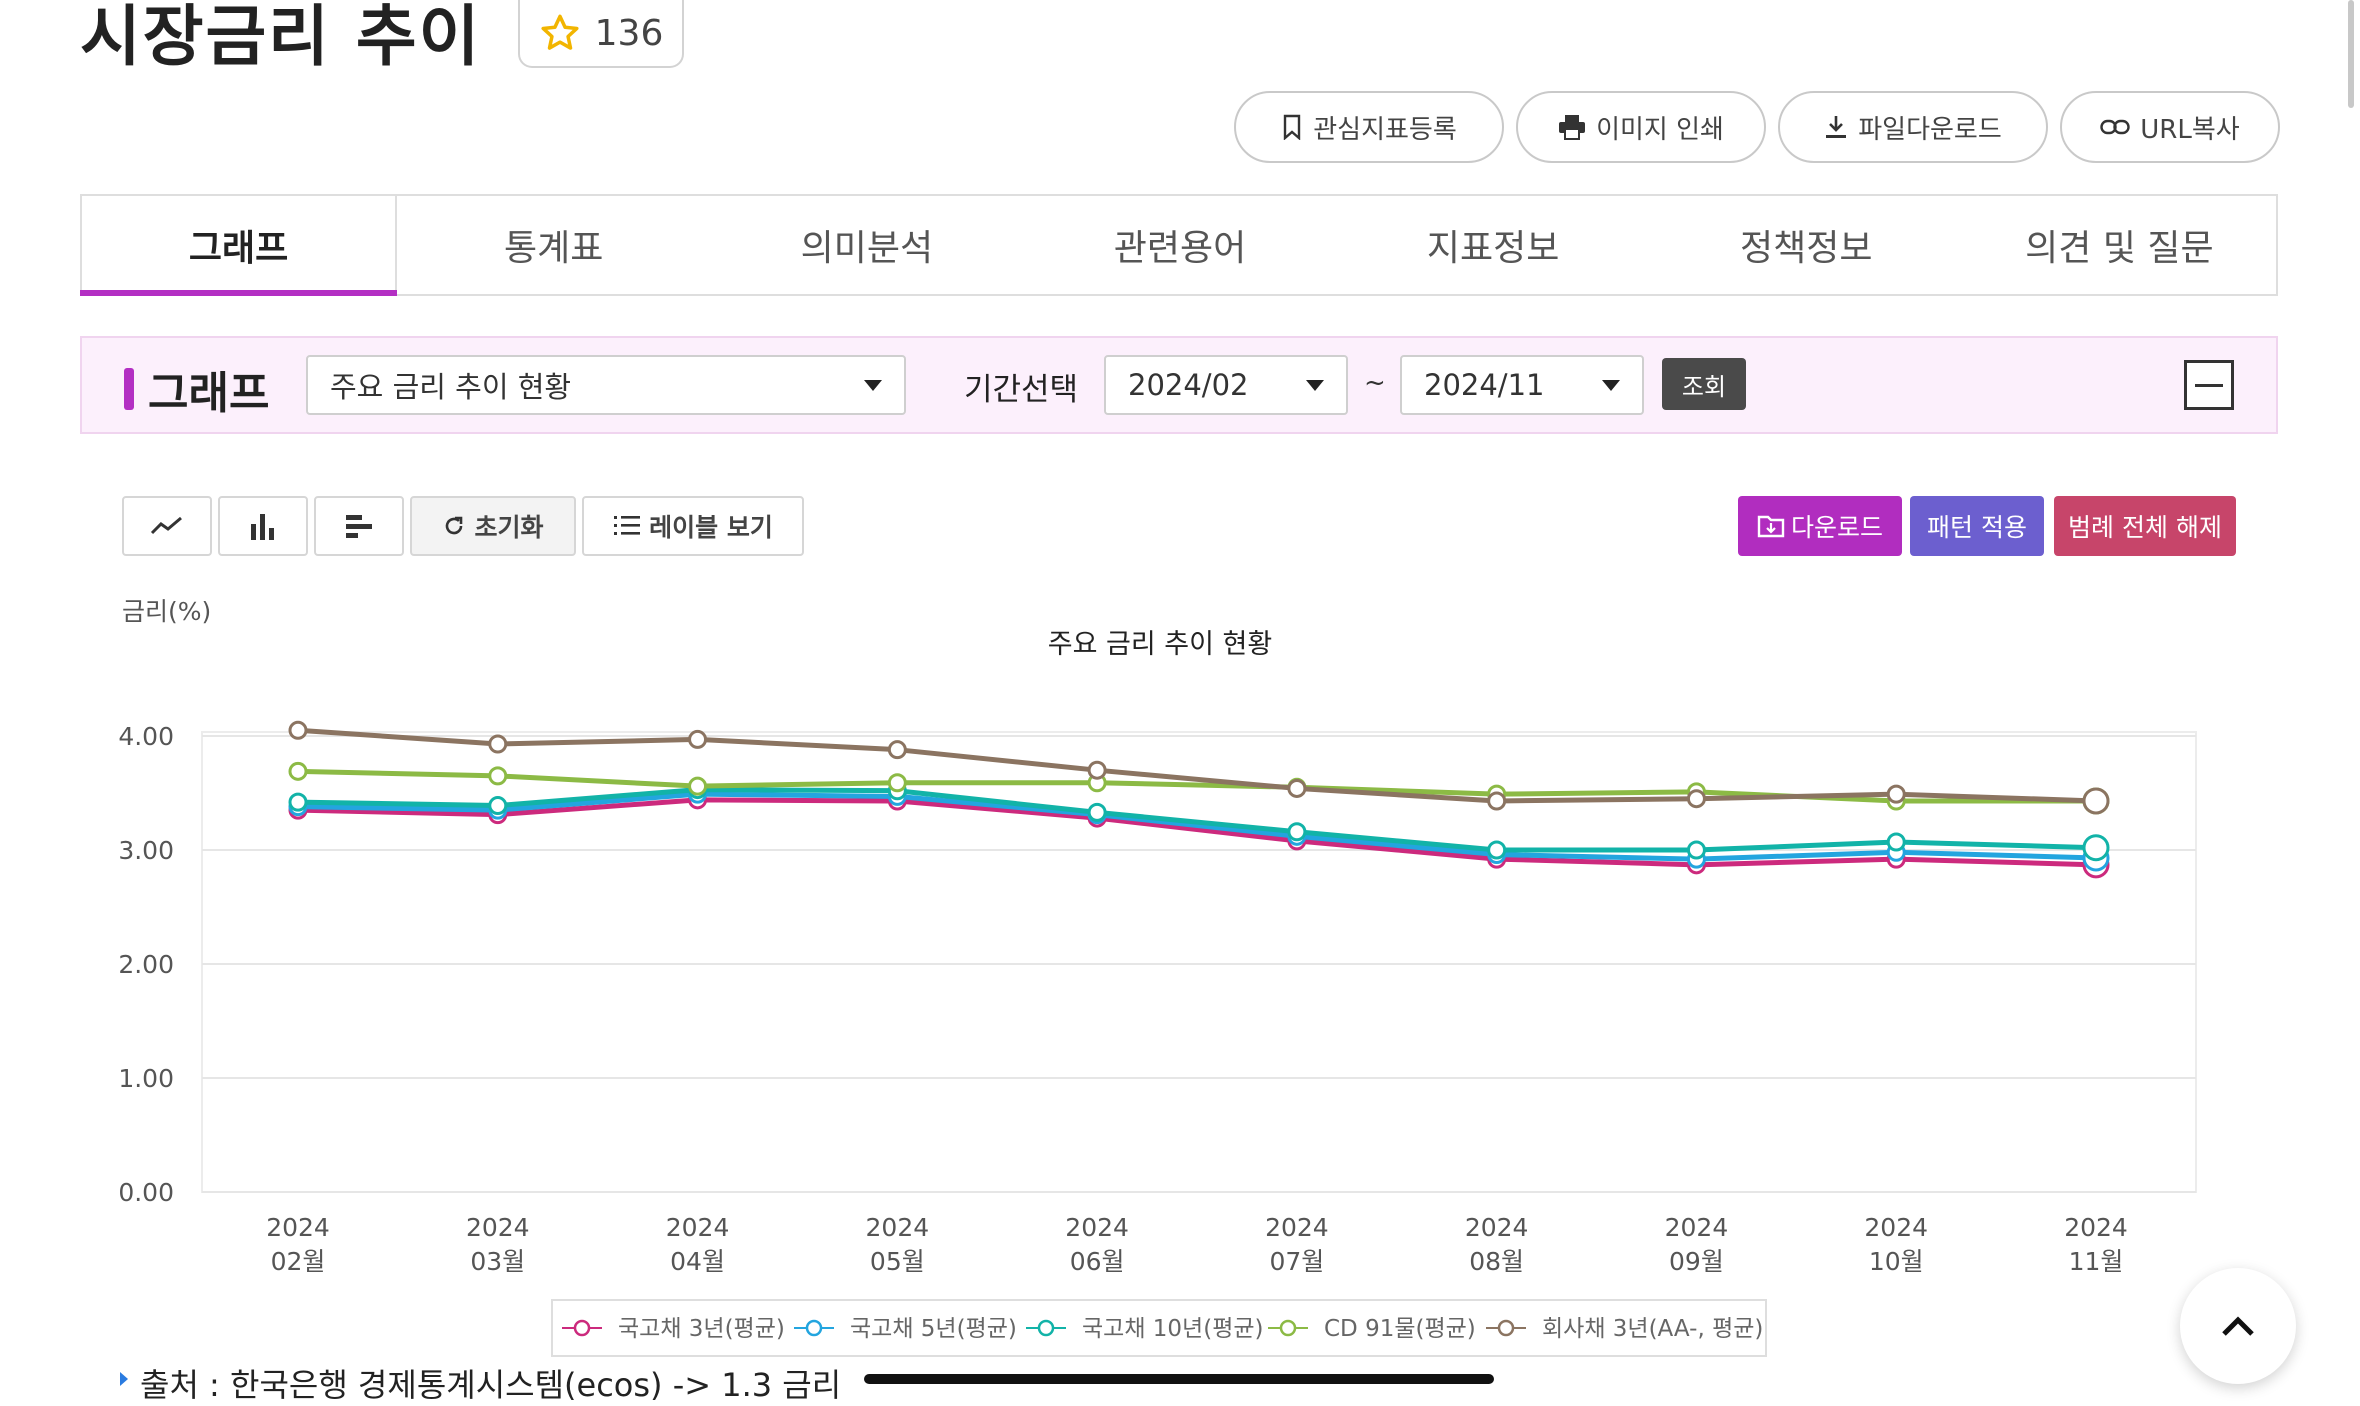 This screenshot has height=1406, width=2360. I want to click on bar-chart-icon, so click(262, 527).